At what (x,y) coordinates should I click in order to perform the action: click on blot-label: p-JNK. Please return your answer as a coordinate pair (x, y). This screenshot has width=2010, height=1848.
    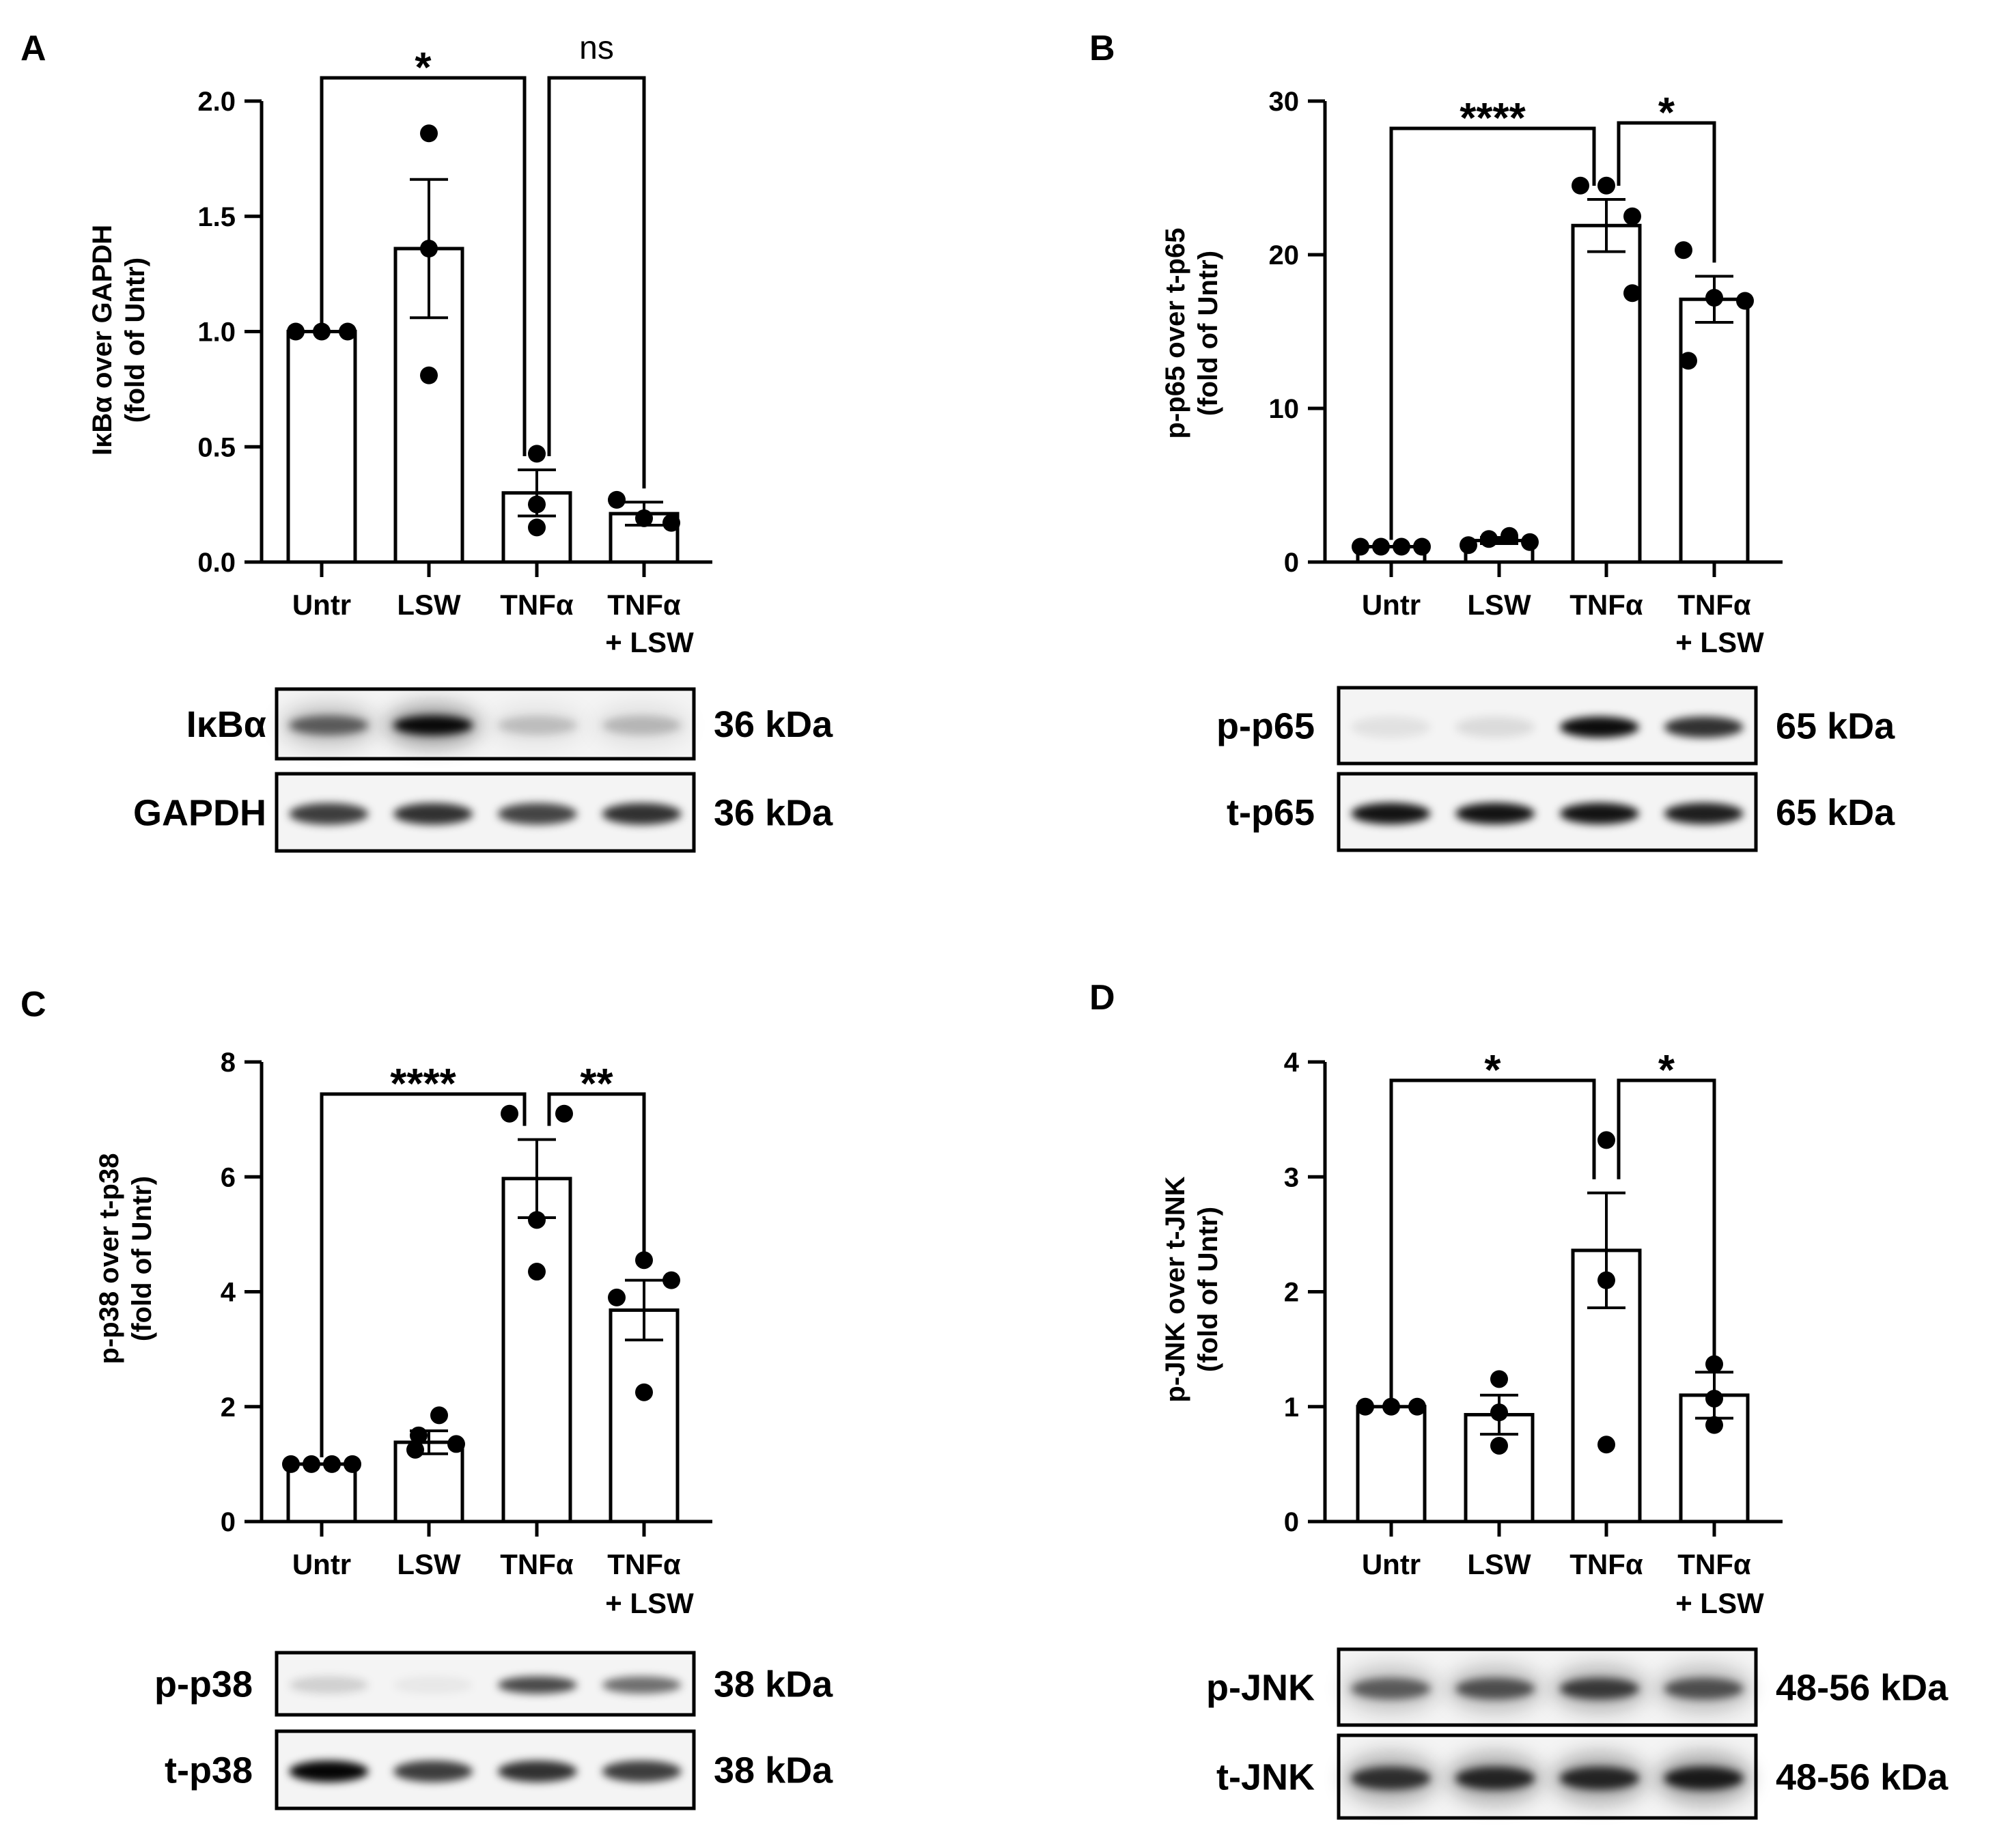
    Looking at the image, I should click on (1260, 1688).